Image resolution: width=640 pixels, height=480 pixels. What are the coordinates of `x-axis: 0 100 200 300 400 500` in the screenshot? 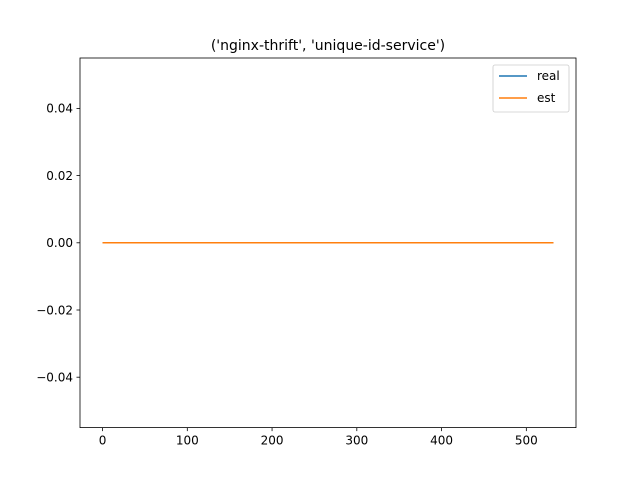 It's located at (318, 437).